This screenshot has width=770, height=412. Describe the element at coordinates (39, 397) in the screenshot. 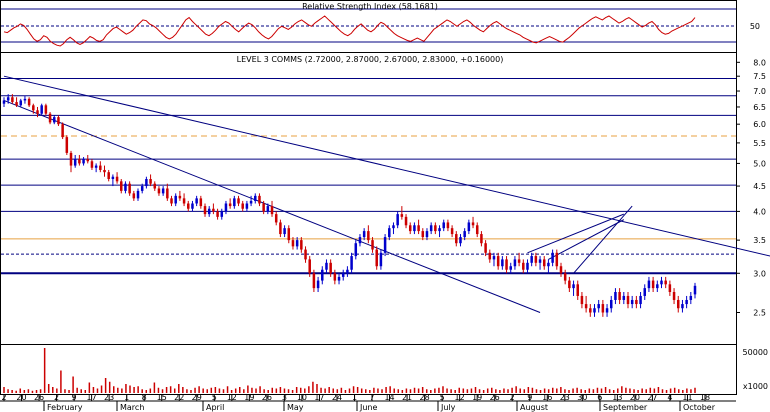

I see `day-label-2: 26` at that location.